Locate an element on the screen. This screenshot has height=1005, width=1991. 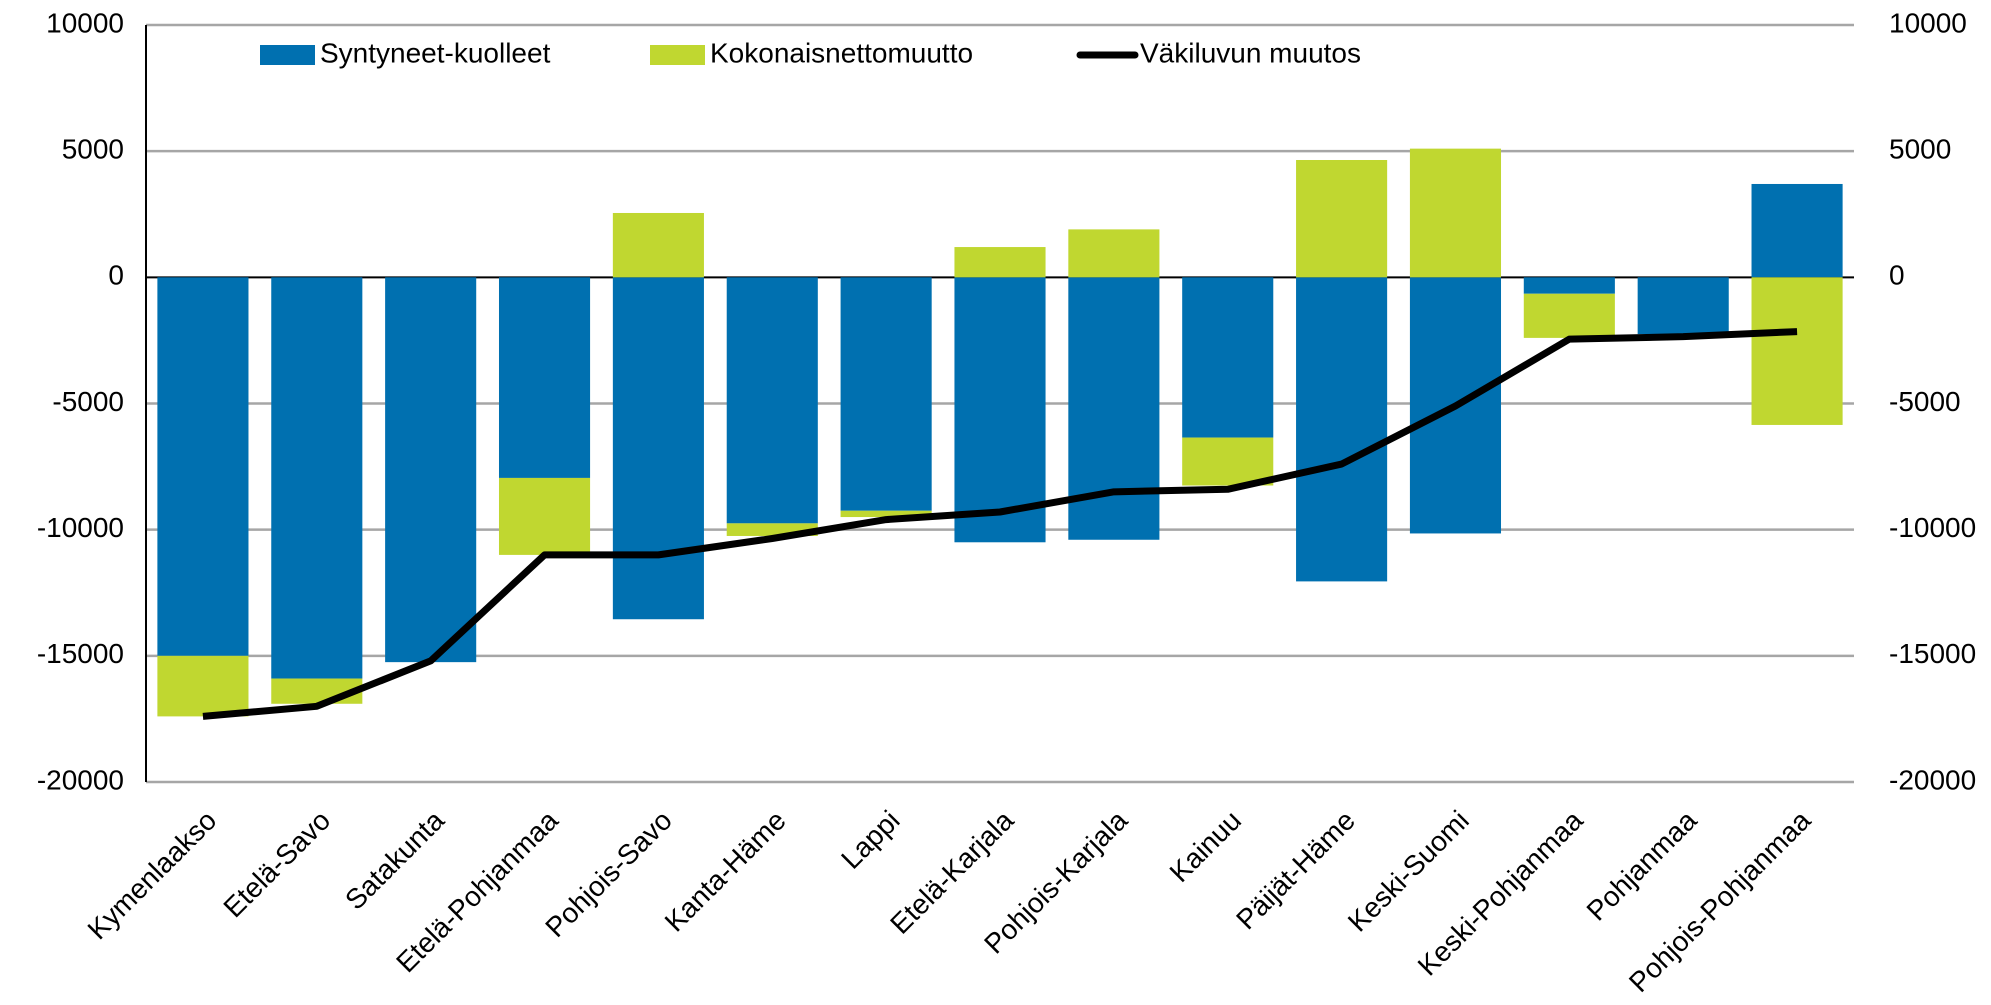
y-tick-label: 10000 is located at coordinates (85, 22).